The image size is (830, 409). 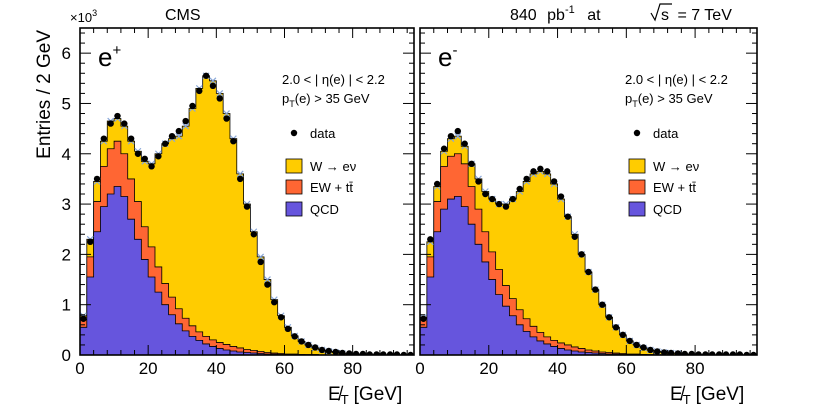 What do you see at coordinates (556, 15) in the screenshot?
I see `lumi-unit: pb` at bounding box center [556, 15].